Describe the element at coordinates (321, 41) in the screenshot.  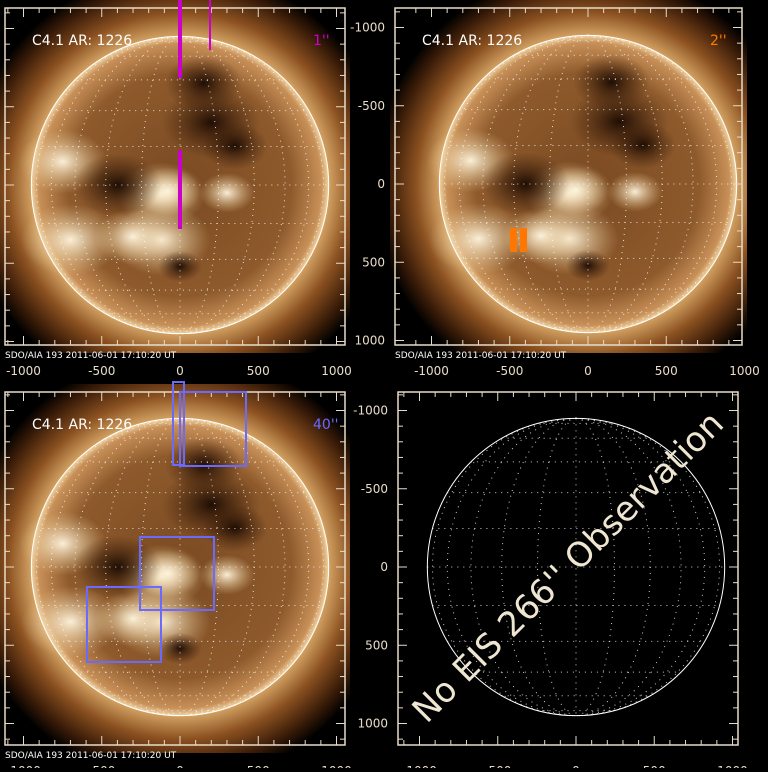
I see `slit-width-label: 1''` at that location.